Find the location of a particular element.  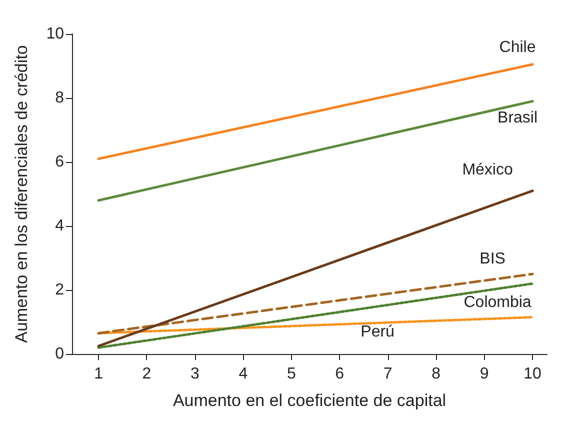

y-tick-label: 10 is located at coordinates (55, 34).